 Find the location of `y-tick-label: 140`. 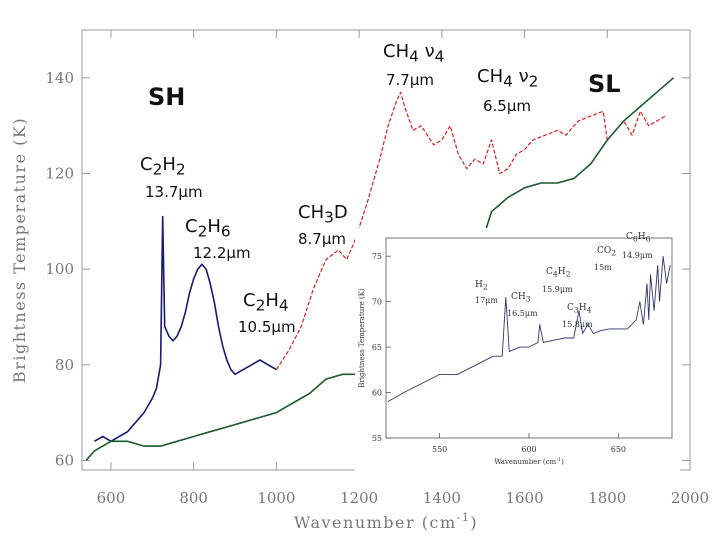

y-tick-label: 140 is located at coordinates (59, 78).